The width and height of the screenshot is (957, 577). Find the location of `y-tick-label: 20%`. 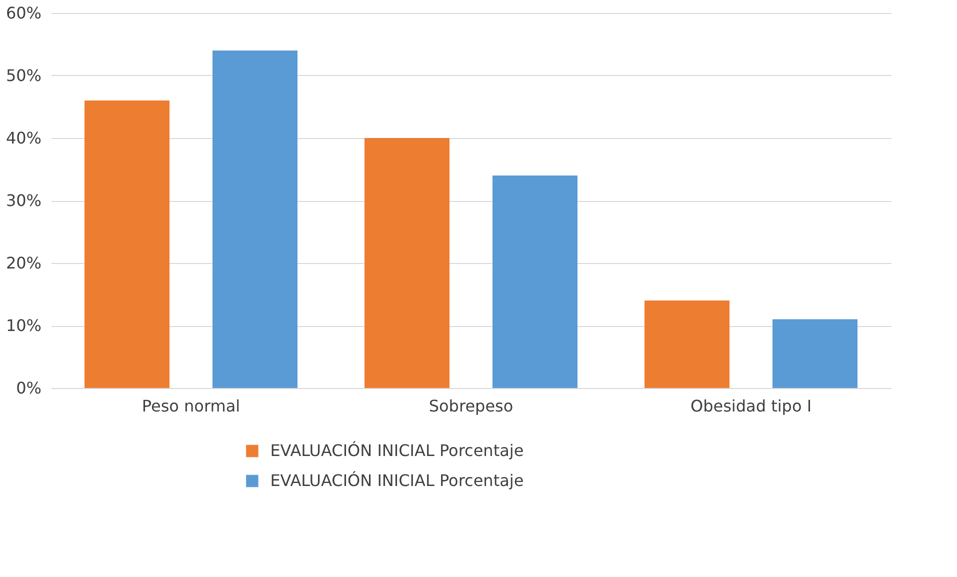

y-tick-label: 20% is located at coordinates (24, 263).